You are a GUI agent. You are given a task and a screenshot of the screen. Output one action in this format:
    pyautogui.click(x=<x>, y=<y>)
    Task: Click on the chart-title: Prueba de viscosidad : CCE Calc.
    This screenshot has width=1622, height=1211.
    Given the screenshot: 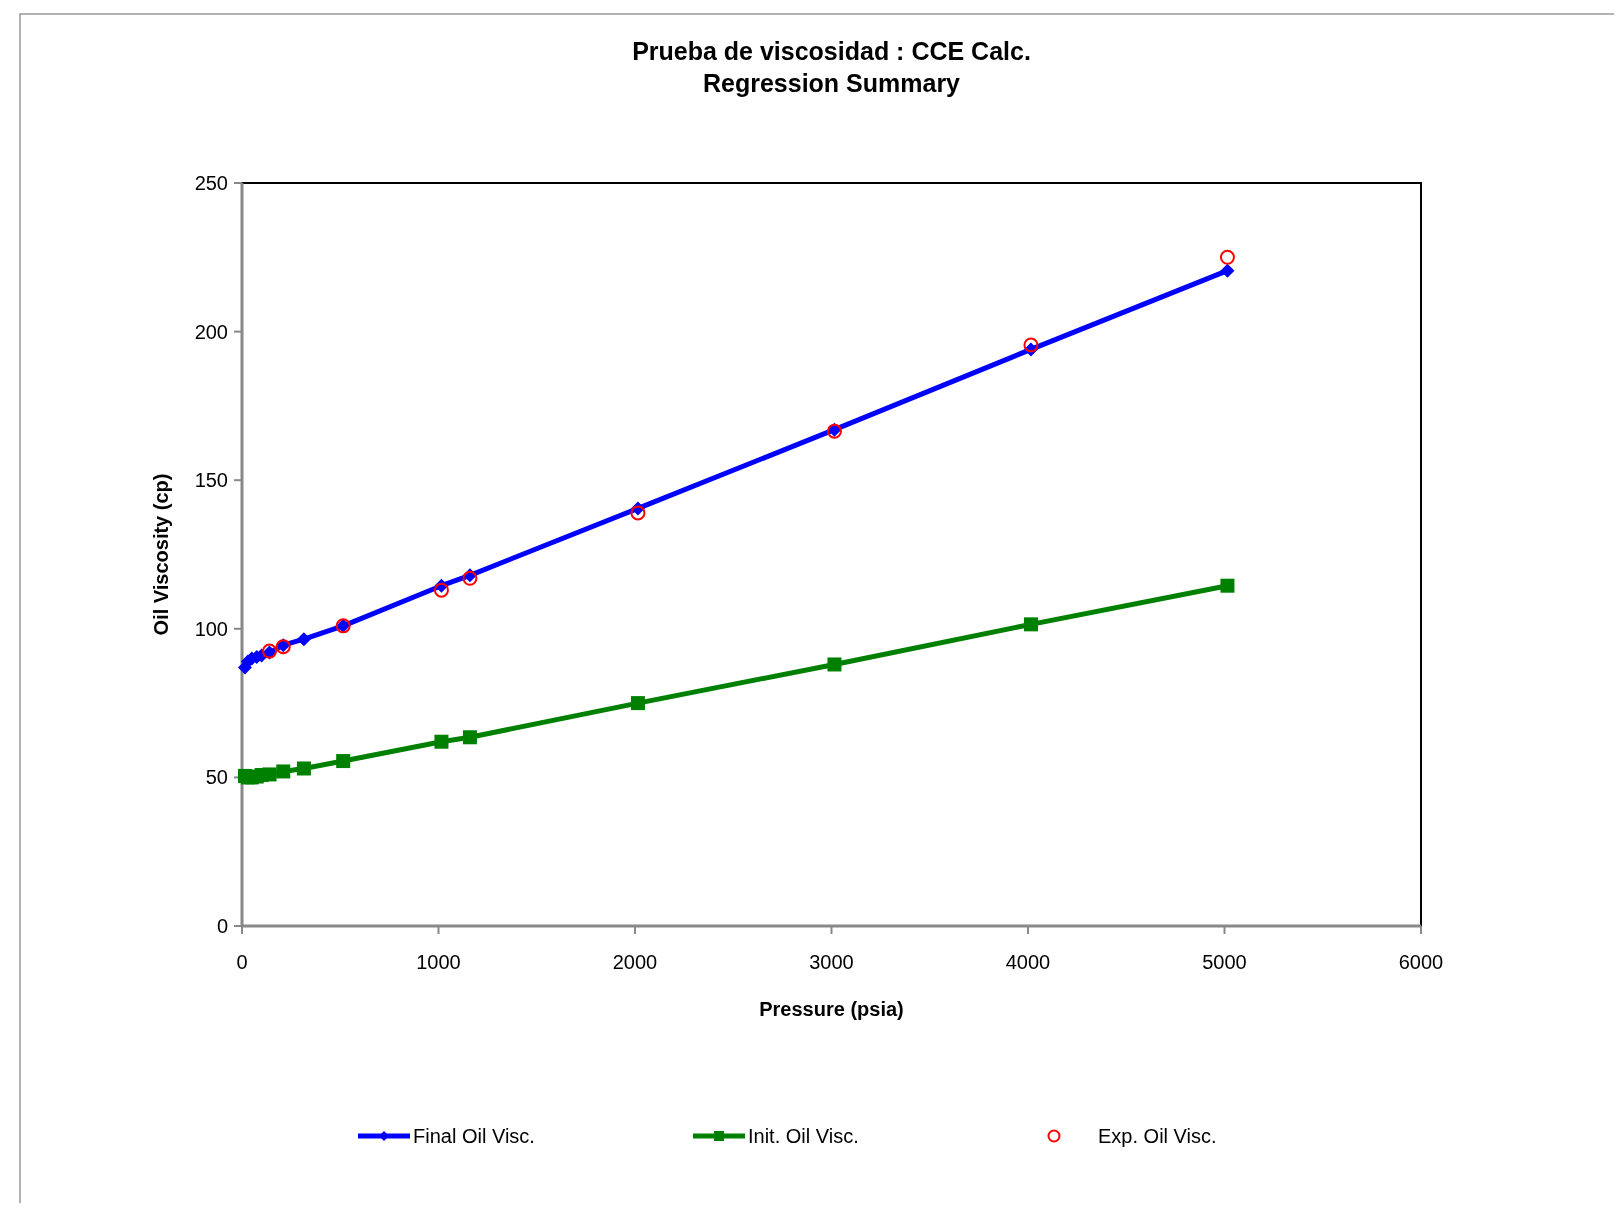 What is the action you would take?
    pyautogui.click(x=831, y=51)
    